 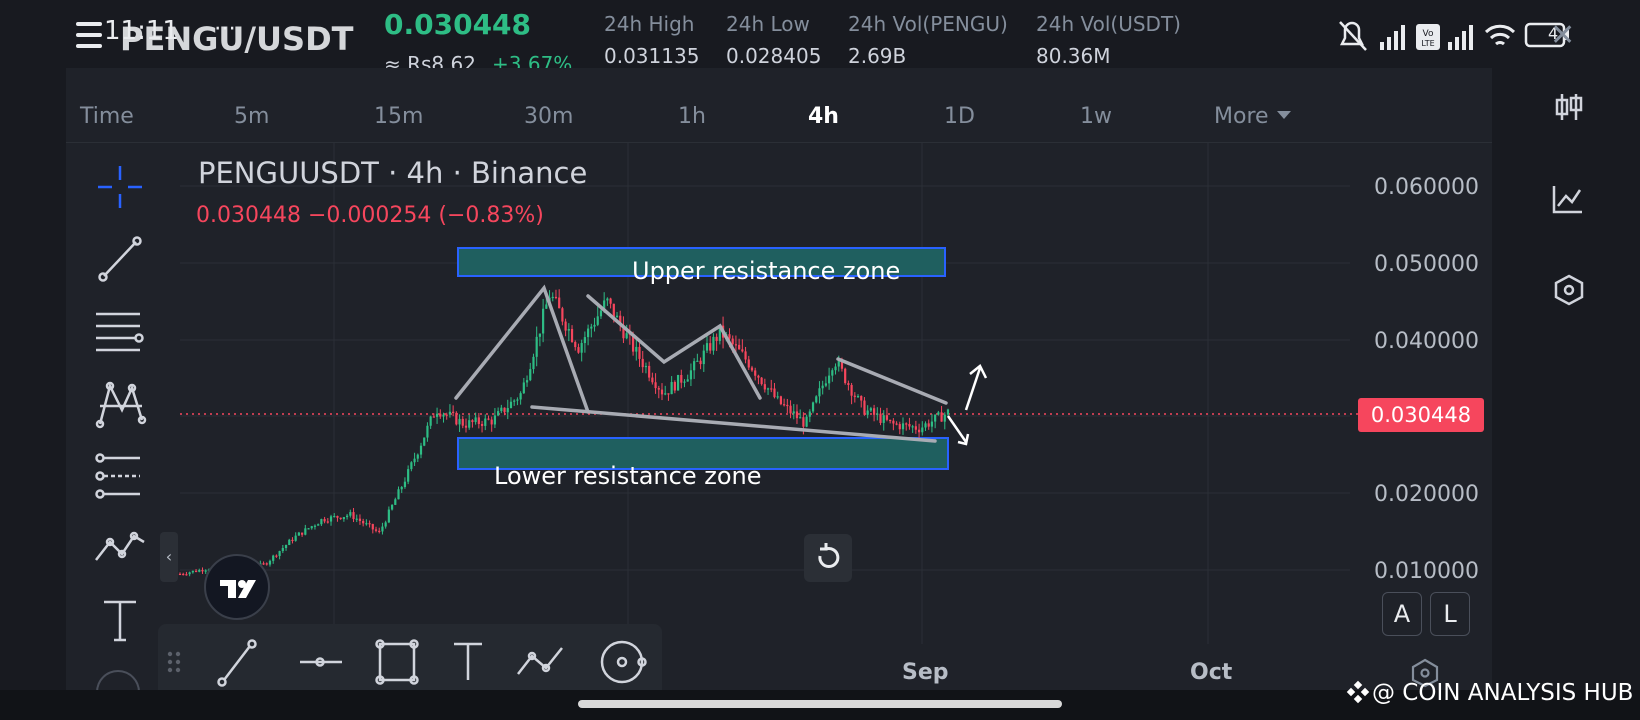 What do you see at coordinates (828, 558) in the screenshot?
I see `reset-chart-button` at bounding box center [828, 558].